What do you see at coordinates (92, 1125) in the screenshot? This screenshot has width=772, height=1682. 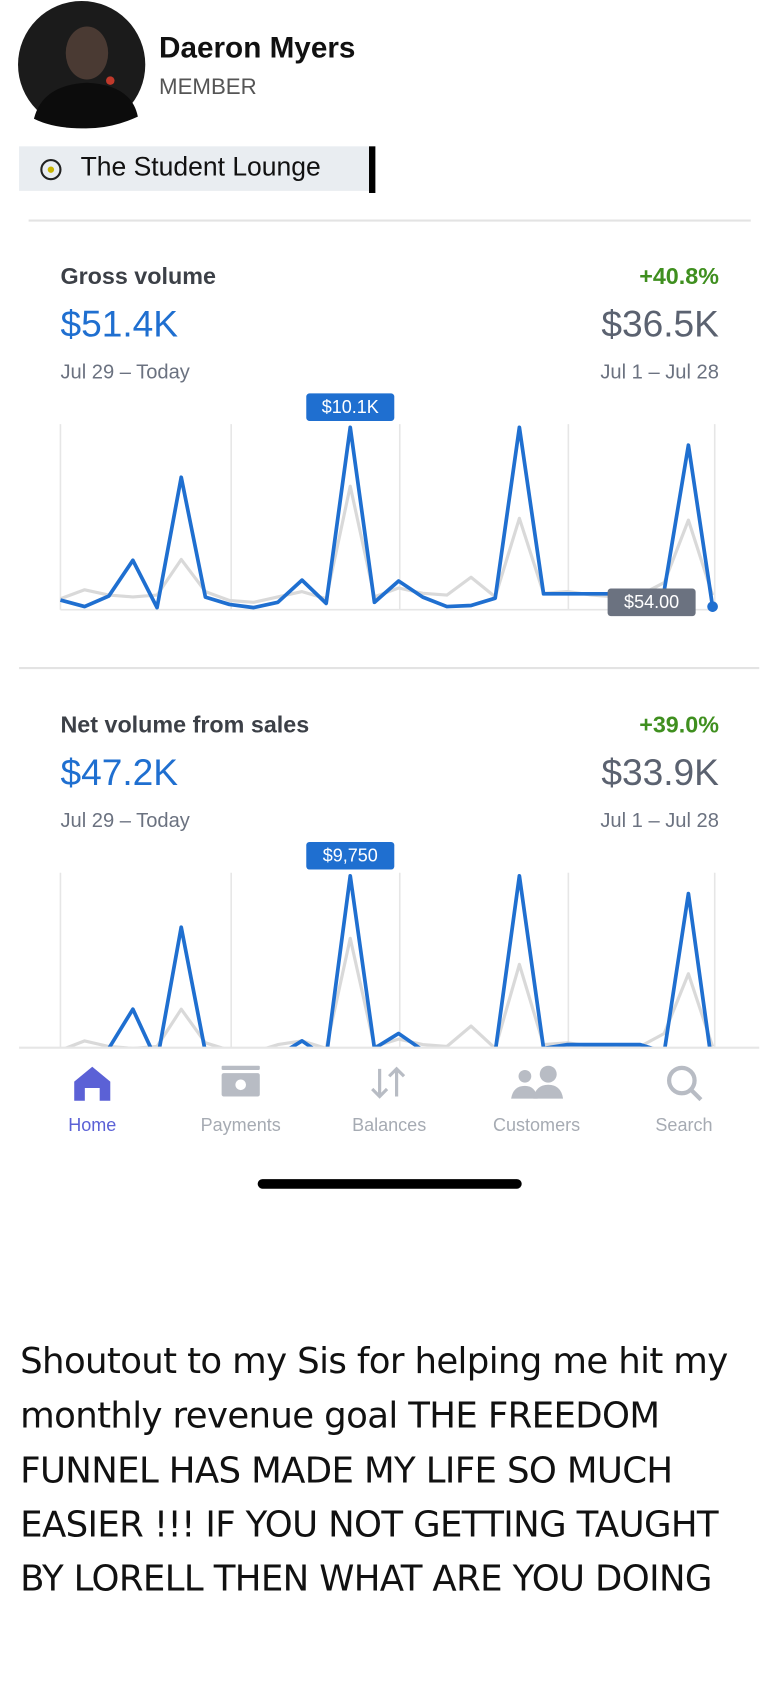 I see `tab-label: Home` at bounding box center [92, 1125].